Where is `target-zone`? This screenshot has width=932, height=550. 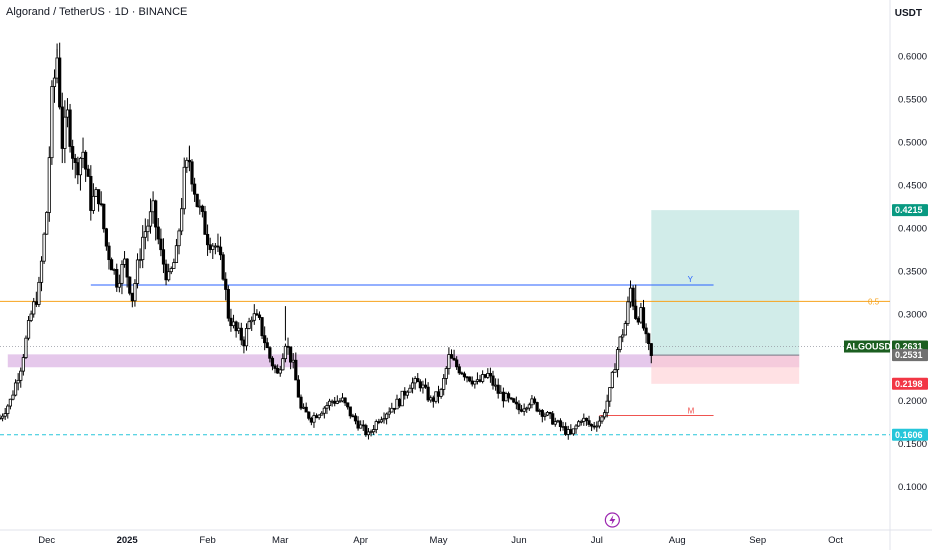
target-zone is located at coordinates (725, 283).